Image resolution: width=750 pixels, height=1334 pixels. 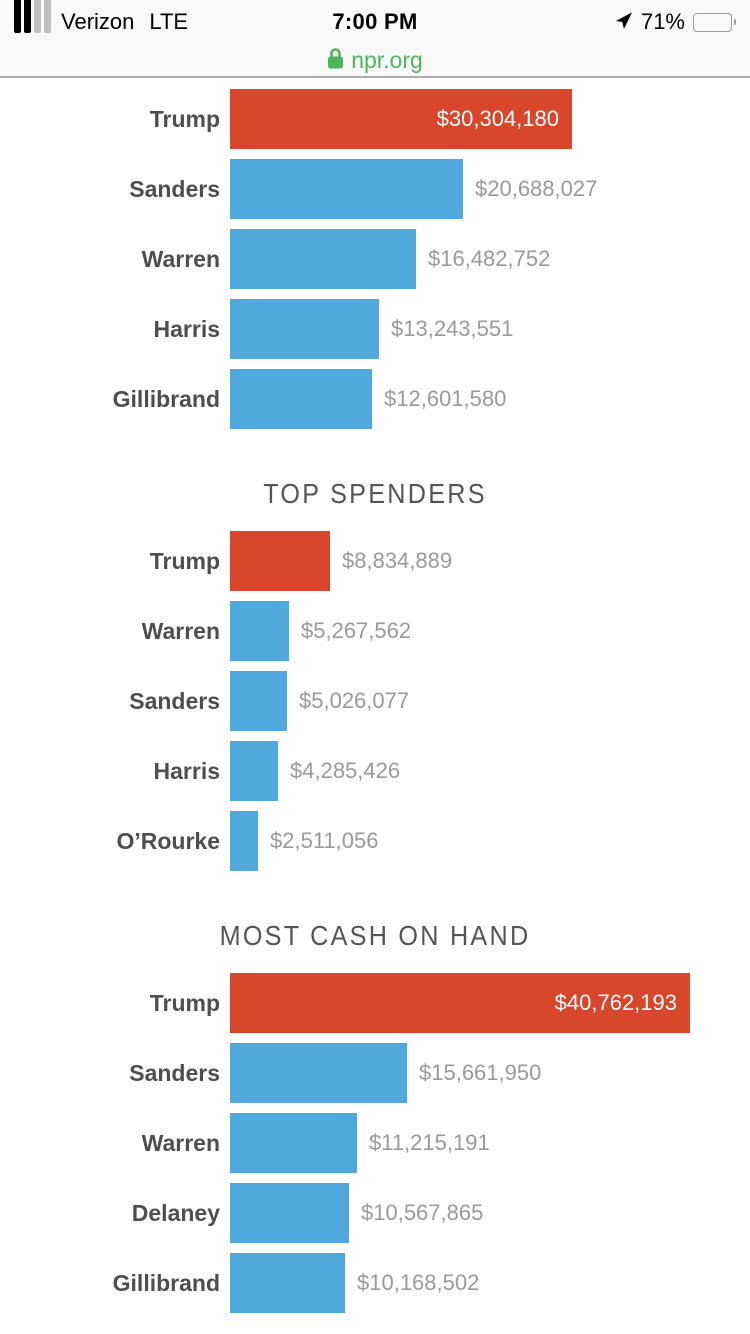 I want to click on bar-row: Warren $16,482,752, so click(x=375, y=259).